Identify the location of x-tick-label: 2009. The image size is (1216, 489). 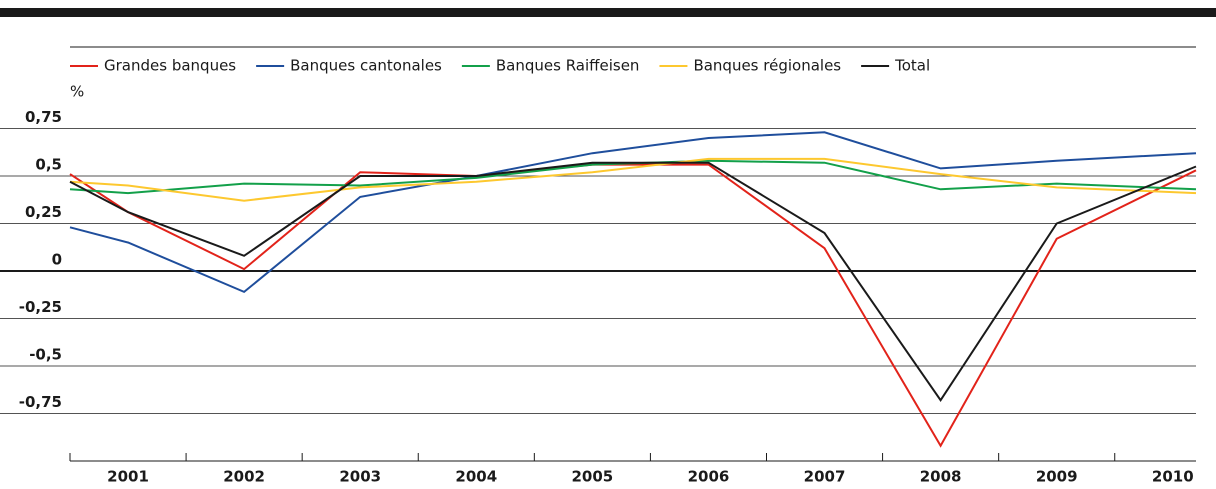
(1057, 477).